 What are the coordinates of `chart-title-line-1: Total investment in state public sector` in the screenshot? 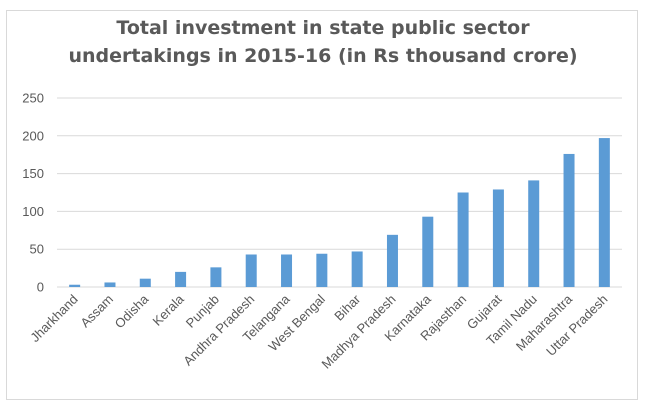 It's located at (323, 28).